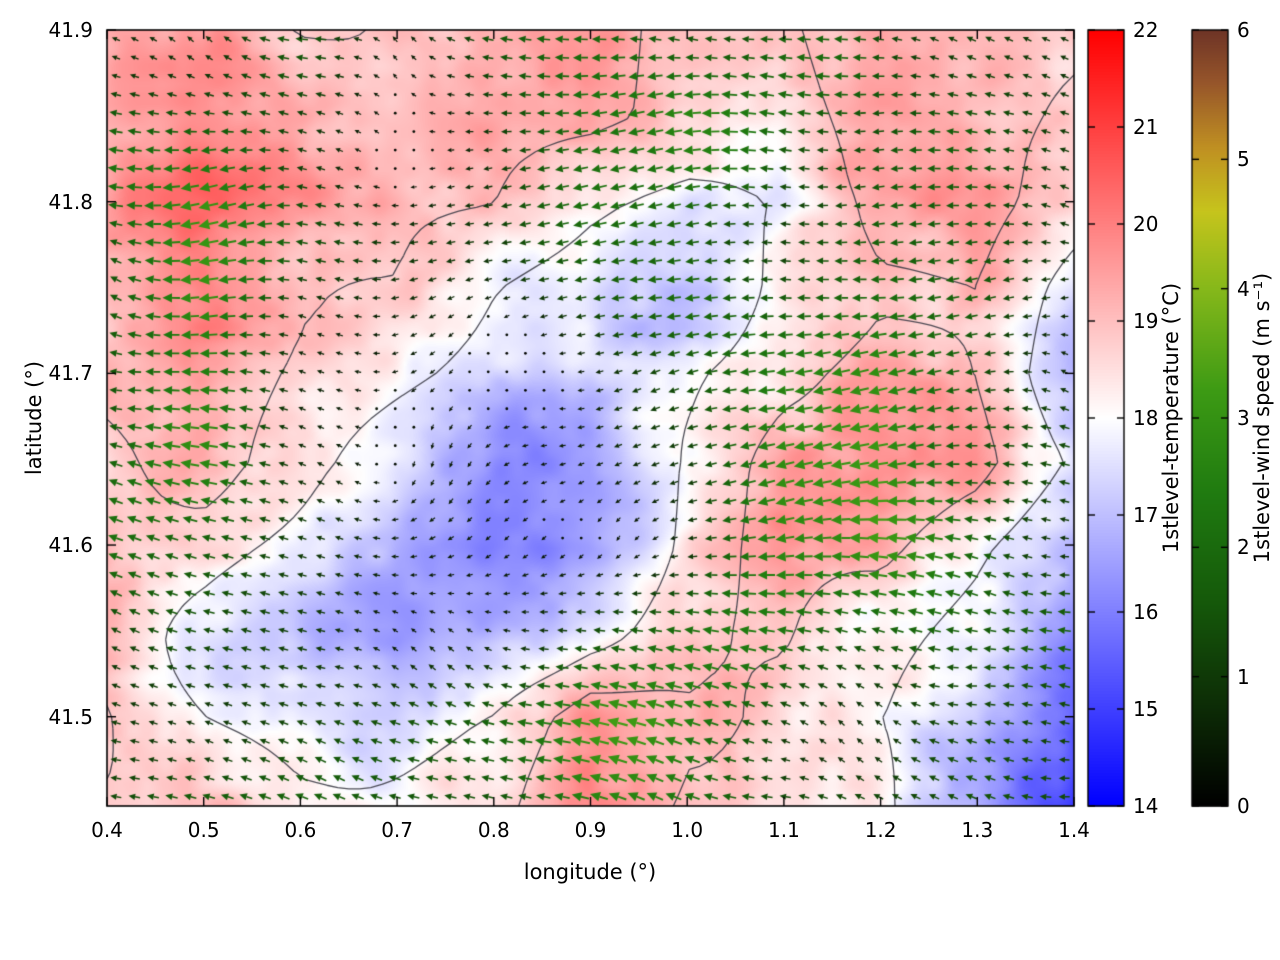 The width and height of the screenshot is (1280, 960). Describe the element at coordinates (203, 830) in the screenshot. I see `x-tick-label: 0.5` at that location.